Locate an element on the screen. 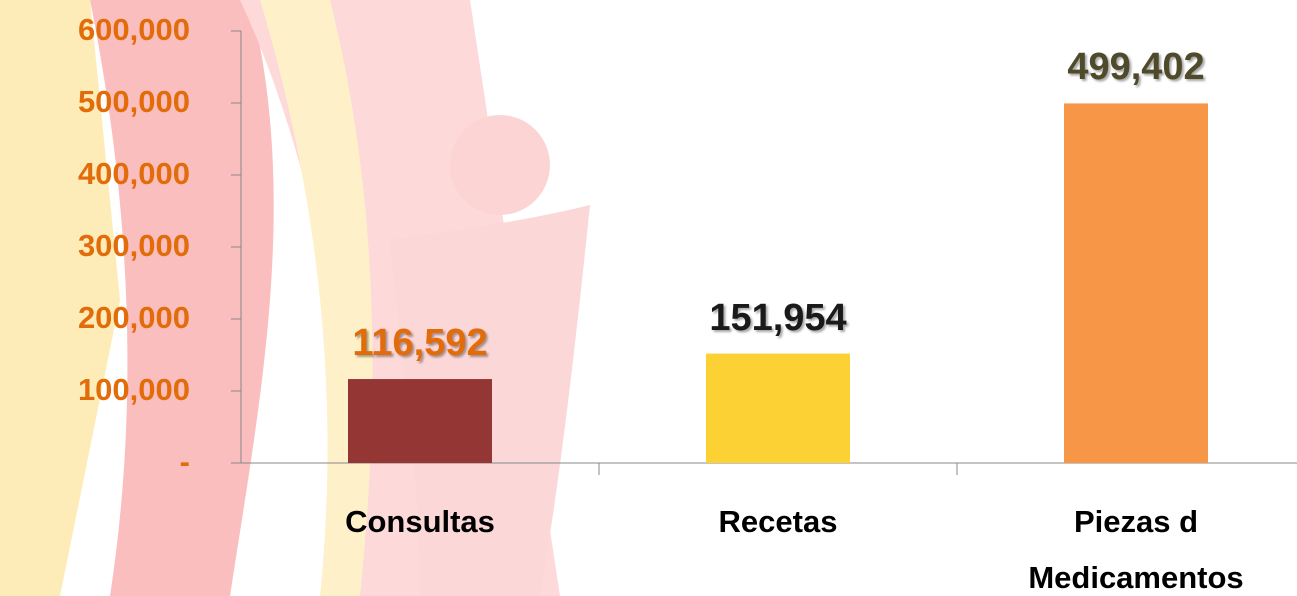  y-tick-label: 100,000 is located at coordinates (133, 389).